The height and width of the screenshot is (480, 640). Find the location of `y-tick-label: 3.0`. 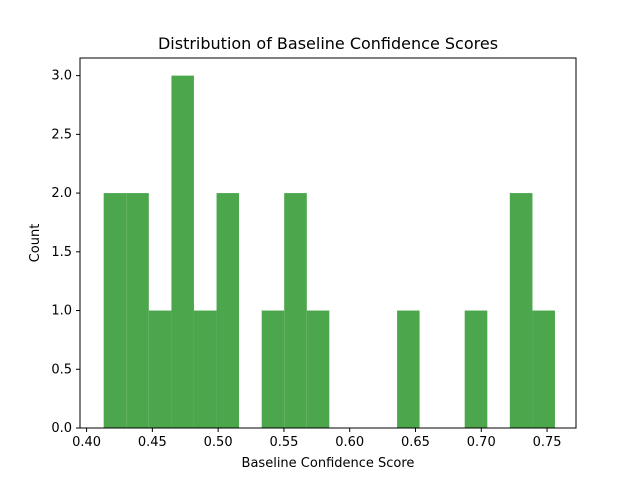

y-tick-label: 3.0 is located at coordinates (61, 76).